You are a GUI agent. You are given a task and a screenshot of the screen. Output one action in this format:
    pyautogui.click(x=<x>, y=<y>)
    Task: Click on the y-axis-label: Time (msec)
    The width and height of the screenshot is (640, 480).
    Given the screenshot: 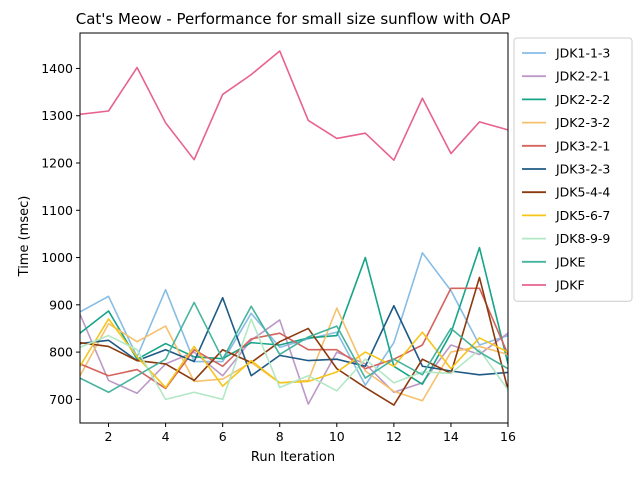 What is the action you would take?
    pyautogui.click(x=24, y=237)
    